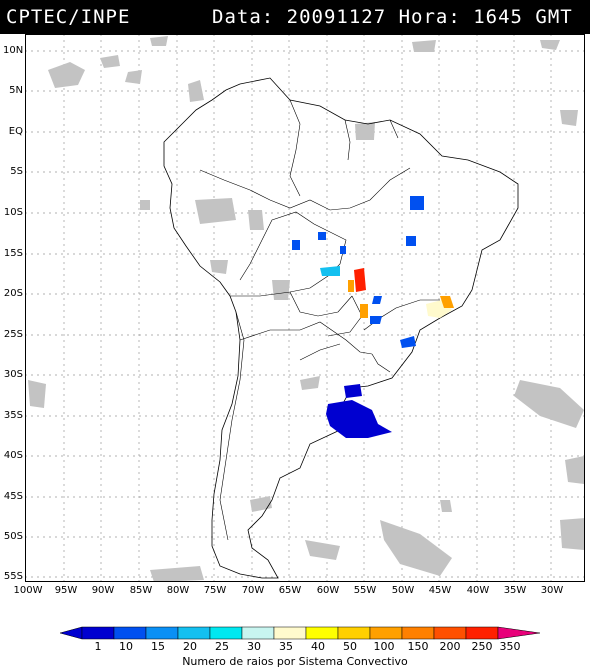 Image resolution: width=600 pixels, height=670 pixels. What do you see at coordinates (215, 590) in the screenshot?
I see `lon-label: 75W` at bounding box center [215, 590].